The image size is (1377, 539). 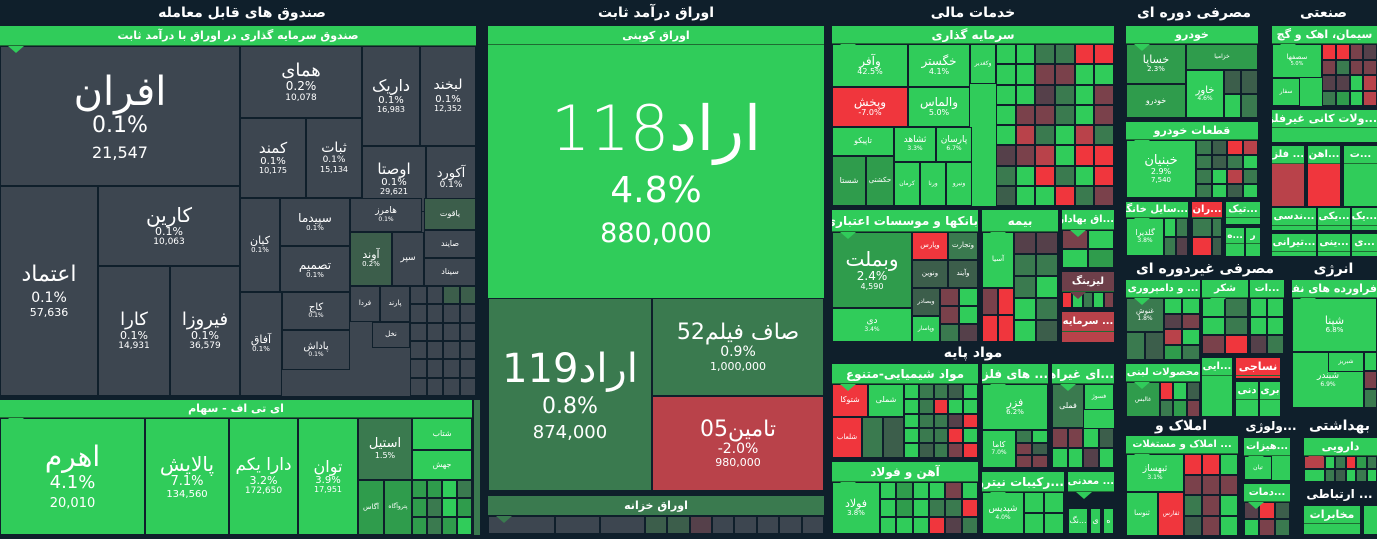 What do you see at coordinates (1207, 229) in the screenshot?
I see `group-cd-misc1: ...ران` at bounding box center [1207, 229].